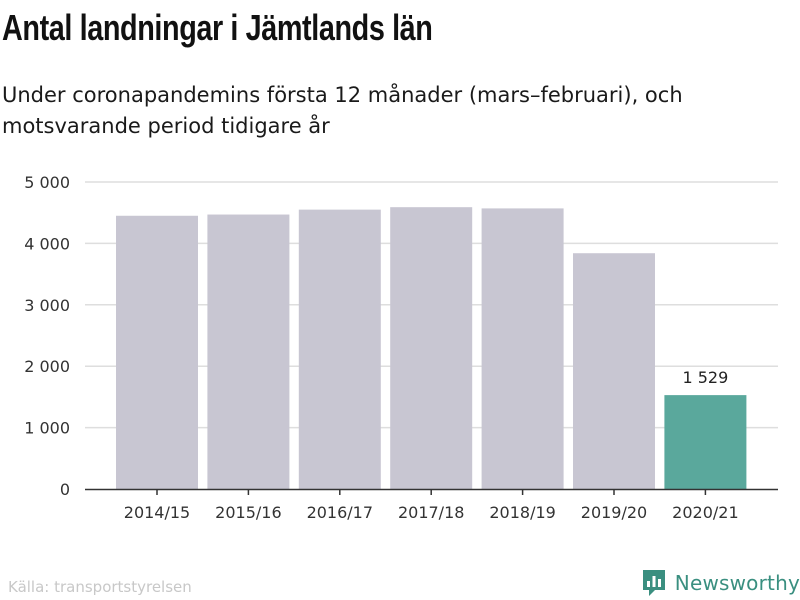 Image resolution: width=800 pixels, height=600 pixels. What do you see at coordinates (47, 366) in the screenshot?
I see `y-tick-label: 2 000` at bounding box center [47, 366].